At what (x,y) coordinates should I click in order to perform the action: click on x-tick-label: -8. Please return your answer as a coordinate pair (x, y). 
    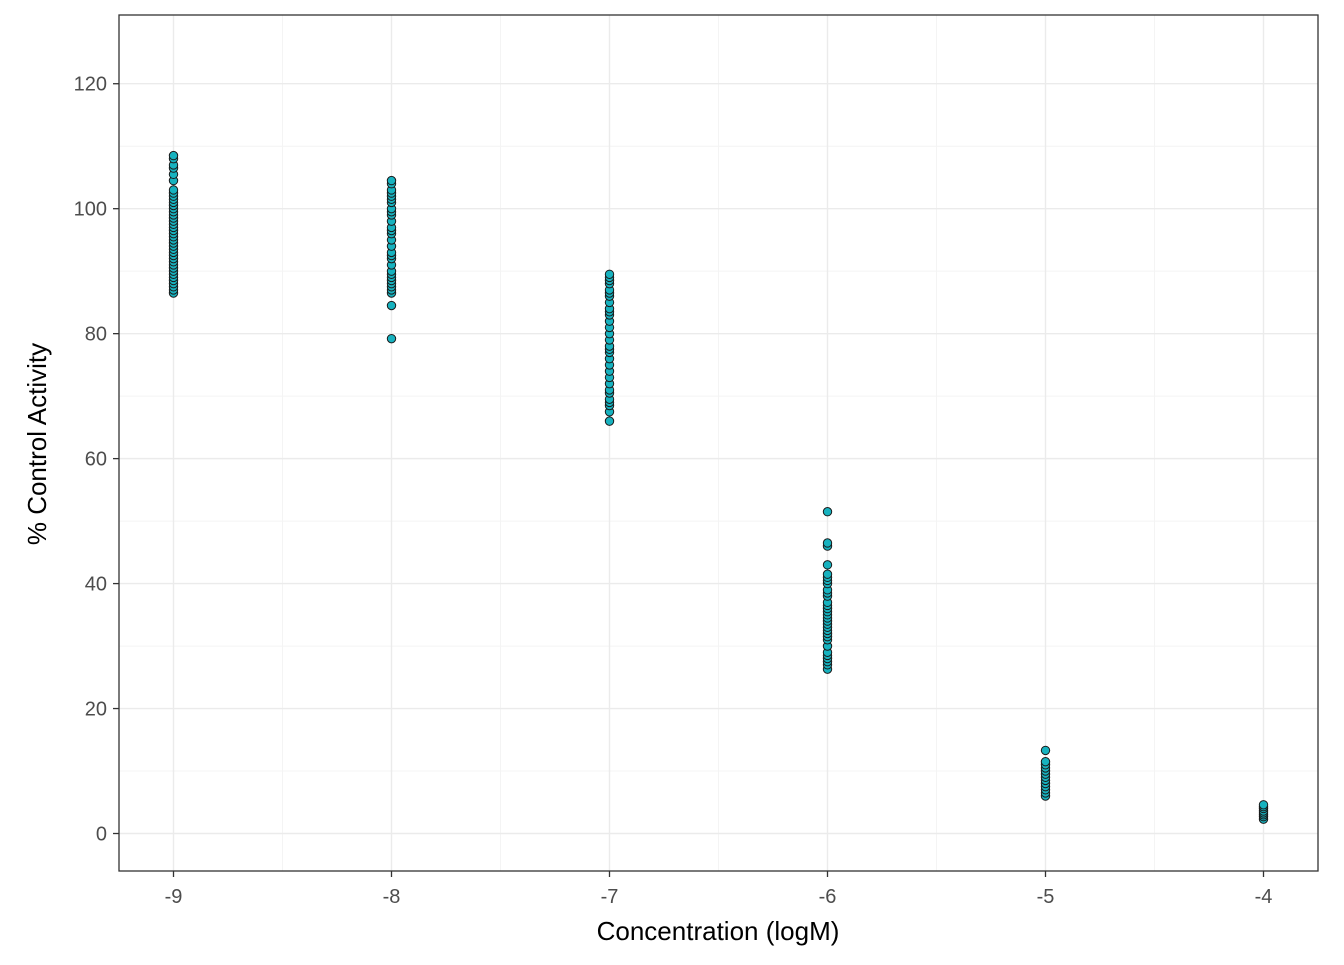
    Looking at the image, I should click on (392, 897).